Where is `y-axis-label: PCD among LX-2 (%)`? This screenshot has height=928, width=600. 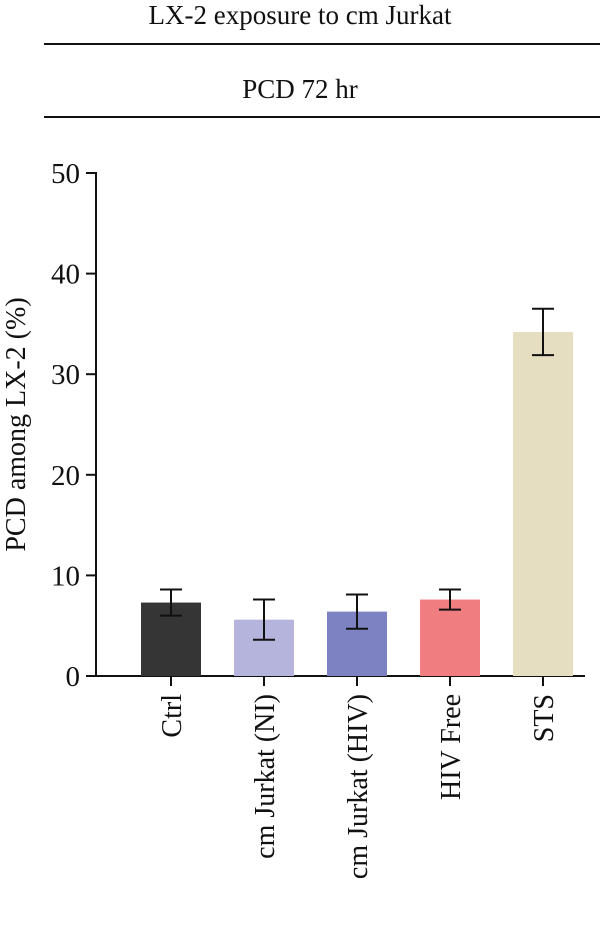 y-axis-label: PCD among LX-2 (%) is located at coordinates (16, 424).